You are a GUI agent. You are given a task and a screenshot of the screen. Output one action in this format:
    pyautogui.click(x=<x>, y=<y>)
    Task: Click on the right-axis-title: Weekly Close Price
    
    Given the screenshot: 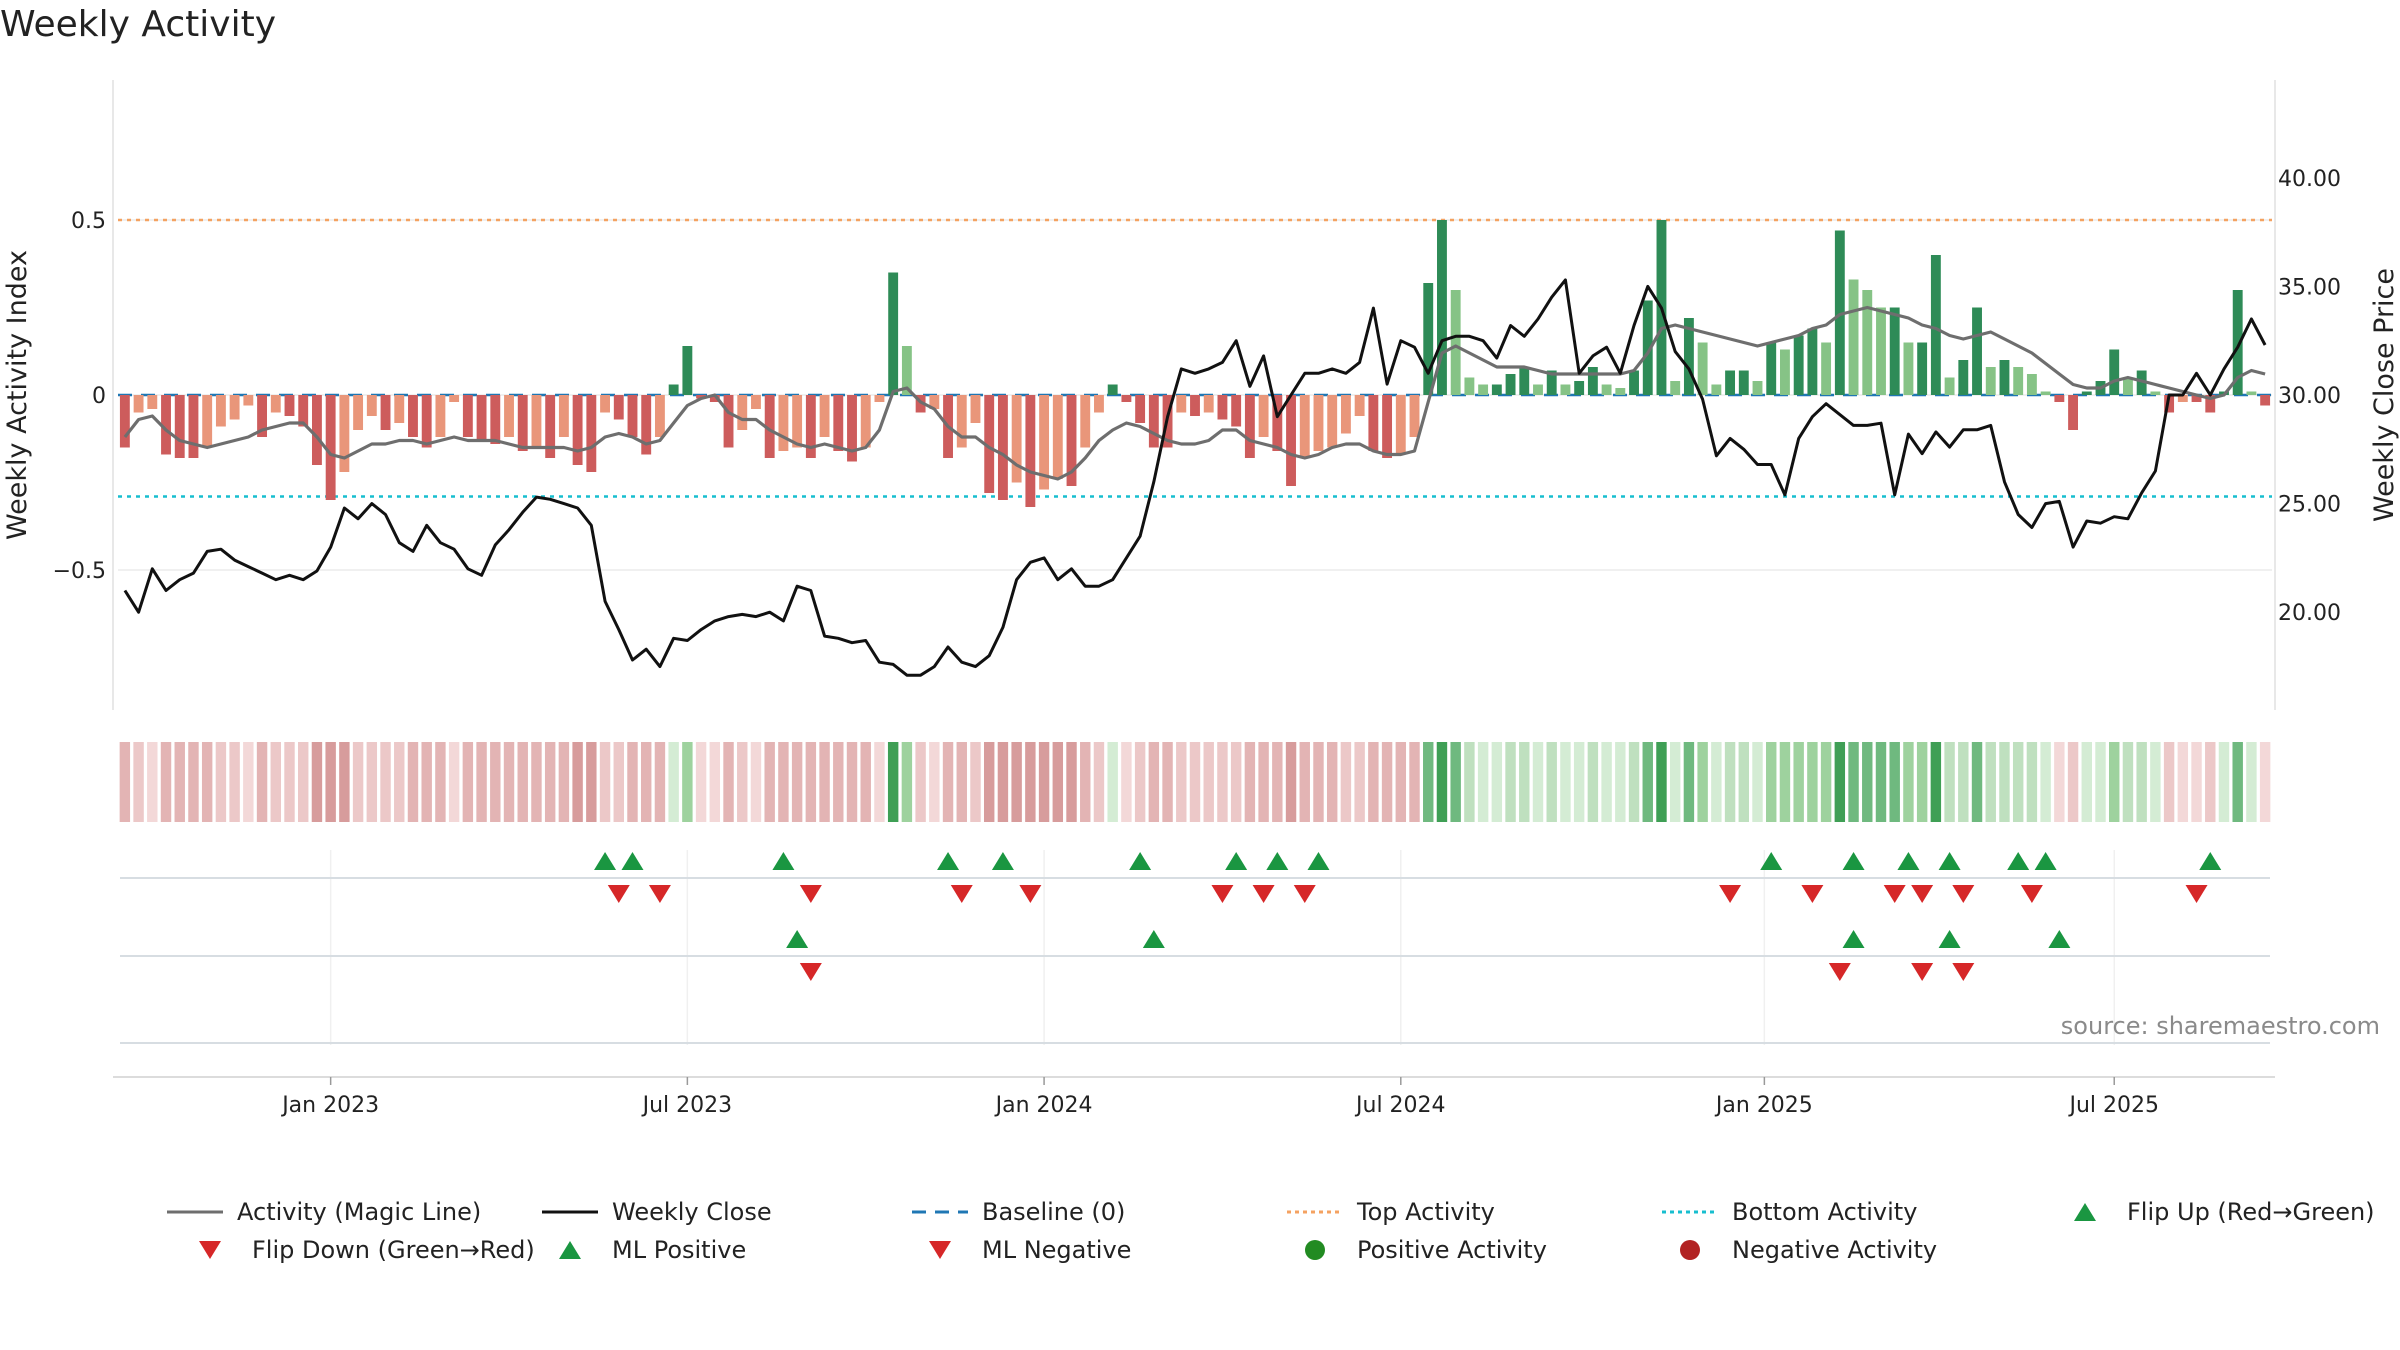 What is the action you would take?
    pyautogui.click(x=2384, y=395)
    